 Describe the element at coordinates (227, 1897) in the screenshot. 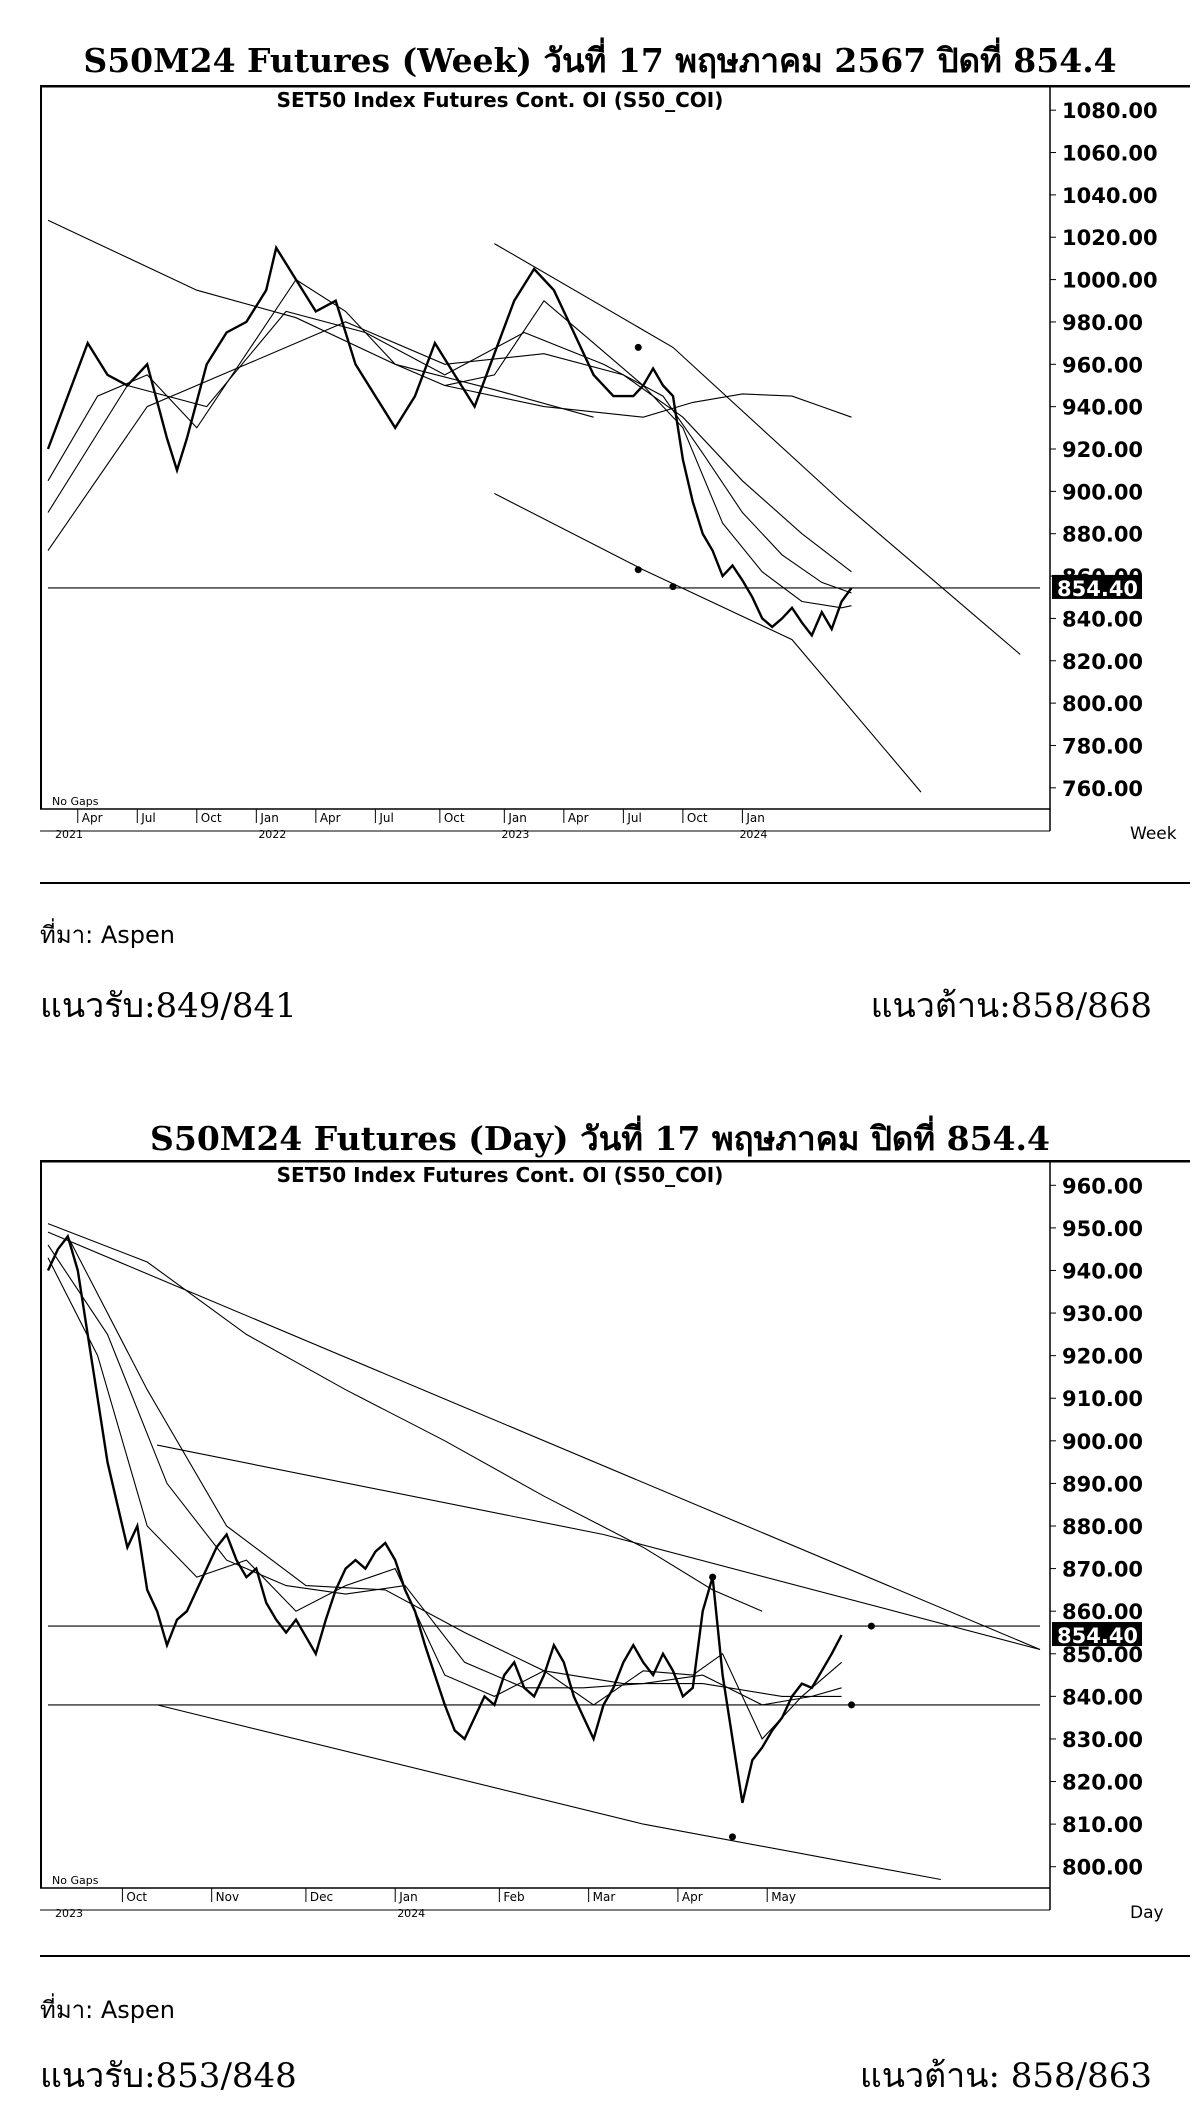

I see `x-tick-label: Nov` at that location.